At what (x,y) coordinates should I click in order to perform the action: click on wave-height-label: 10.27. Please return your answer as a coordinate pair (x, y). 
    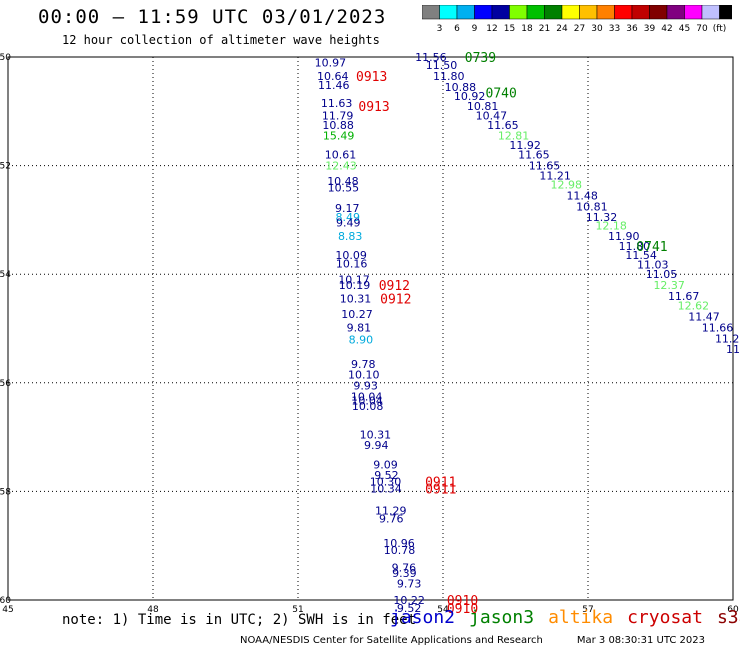
    Looking at the image, I should click on (357, 314).